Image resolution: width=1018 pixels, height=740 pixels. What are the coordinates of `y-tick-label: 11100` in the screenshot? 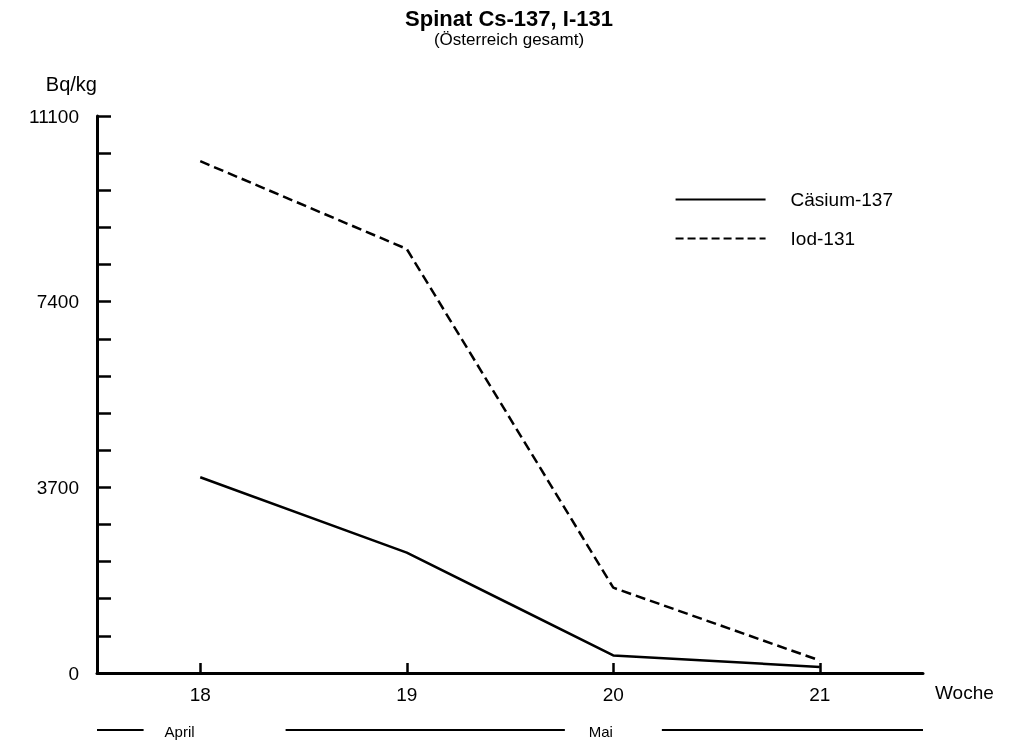 It's located at (53, 116).